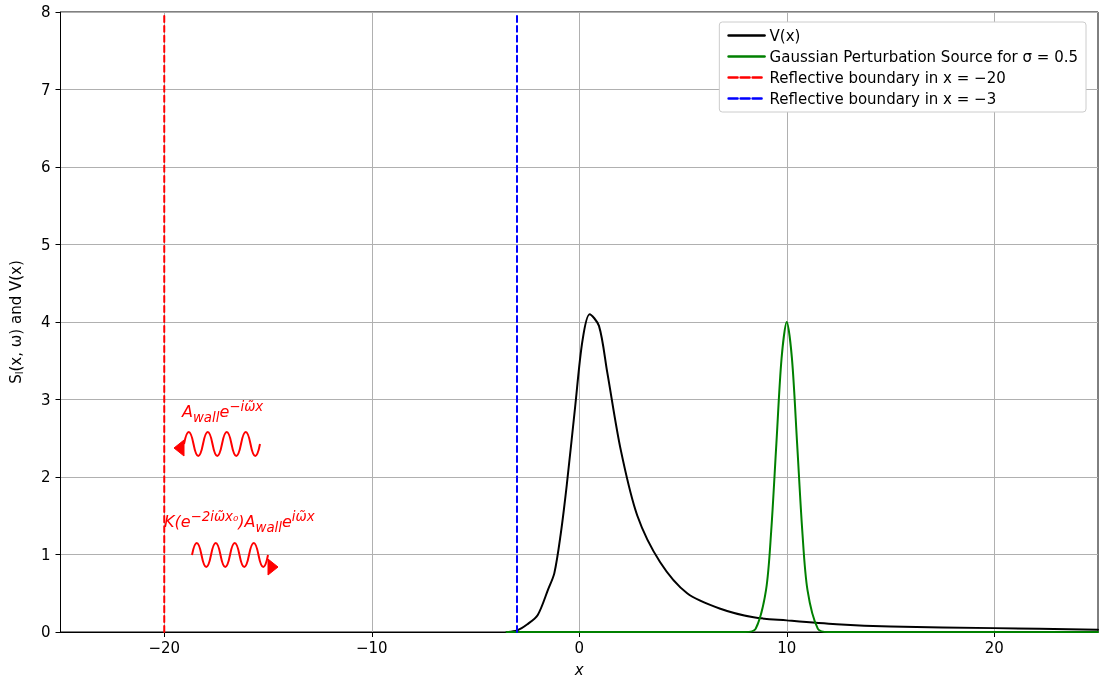  Describe the element at coordinates (785, 35) in the screenshot. I see `legend-label: V(x)` at that location.